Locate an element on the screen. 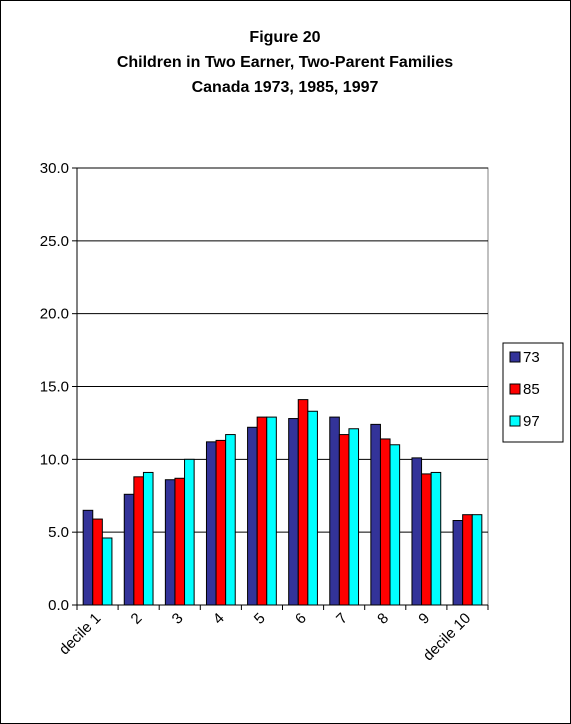 Image resolution: width=571 pixels, height=724 pixels. chart-title: Canada 1973, 1985, 1997 is located at coordinates (285, 87).